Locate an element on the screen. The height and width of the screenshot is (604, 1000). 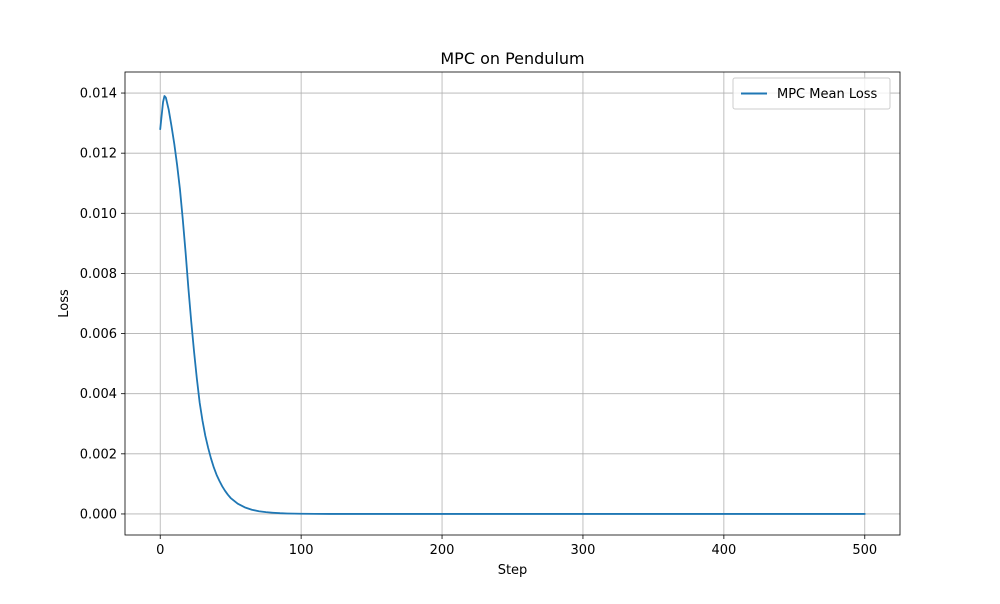
x-axis-label: Step is located at coordinates (513, 570).